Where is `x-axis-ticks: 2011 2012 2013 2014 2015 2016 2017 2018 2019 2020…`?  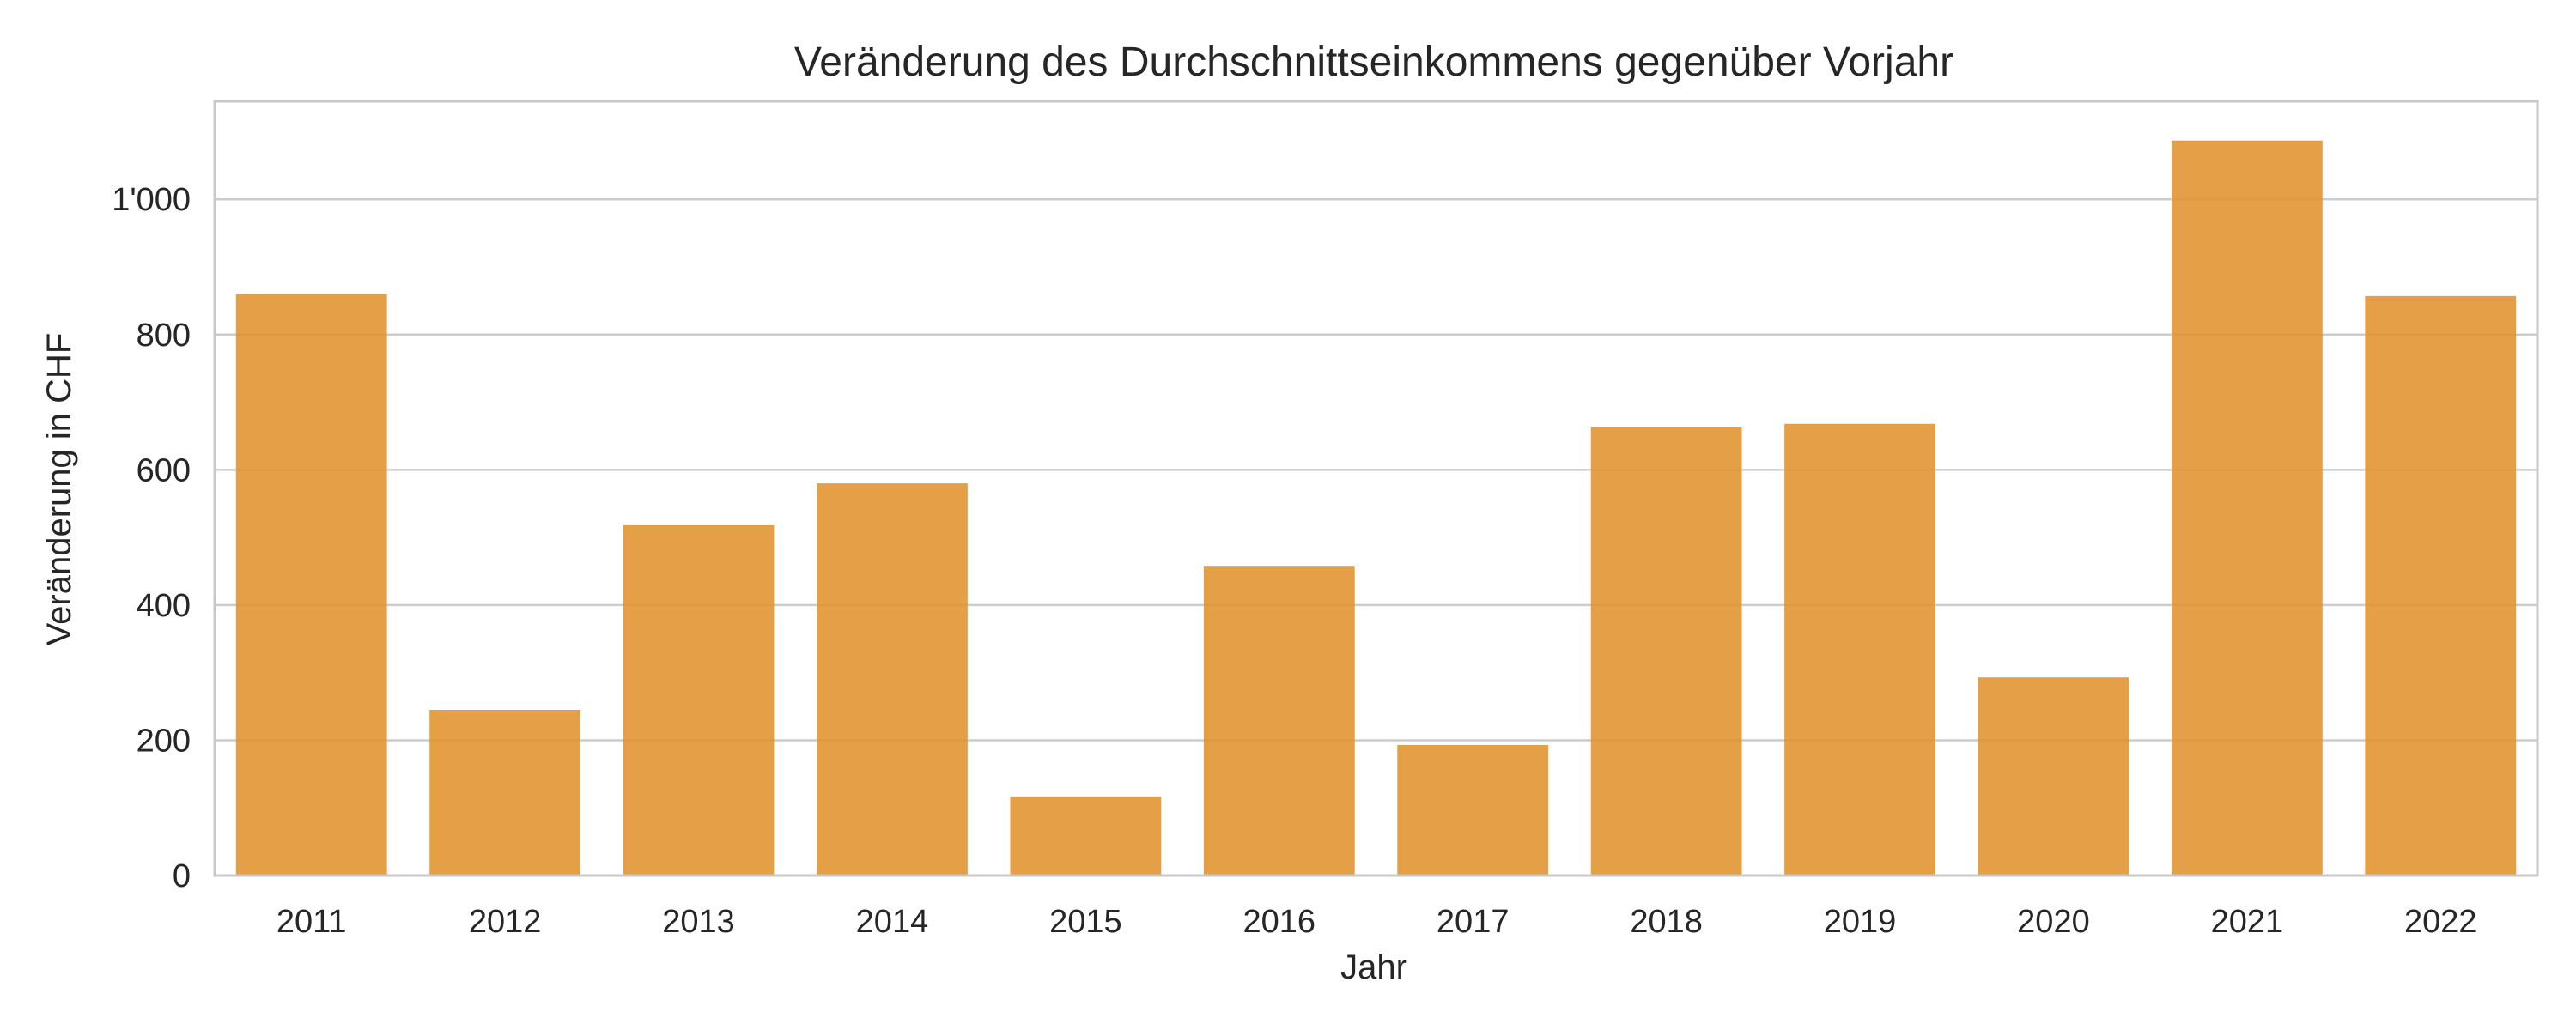
x-axis-ticks: 2011 2012 2013 2014 2015 2016 2017 2018 2019 2020… is located at coordinates (1376, 922).